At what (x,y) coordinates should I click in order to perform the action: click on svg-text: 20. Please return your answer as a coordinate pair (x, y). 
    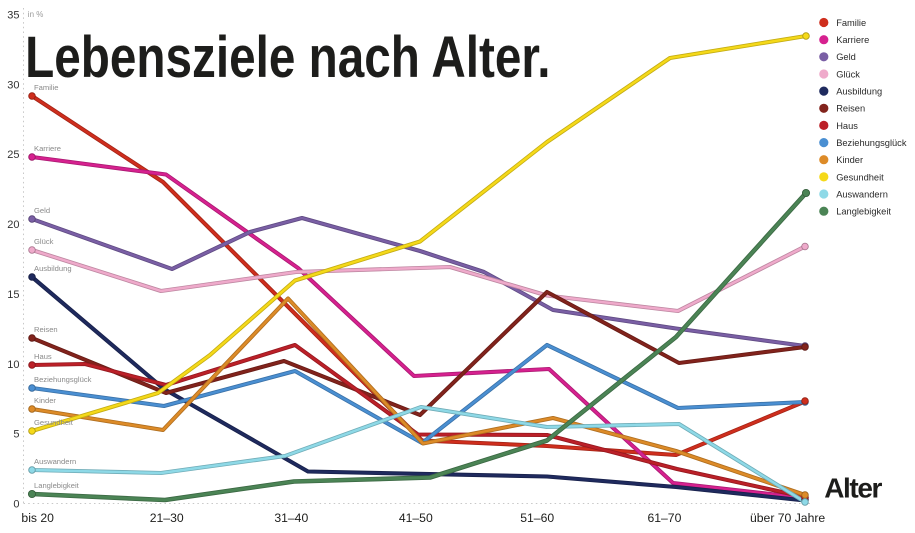
    Looking at the image, I should click on (13, 225).